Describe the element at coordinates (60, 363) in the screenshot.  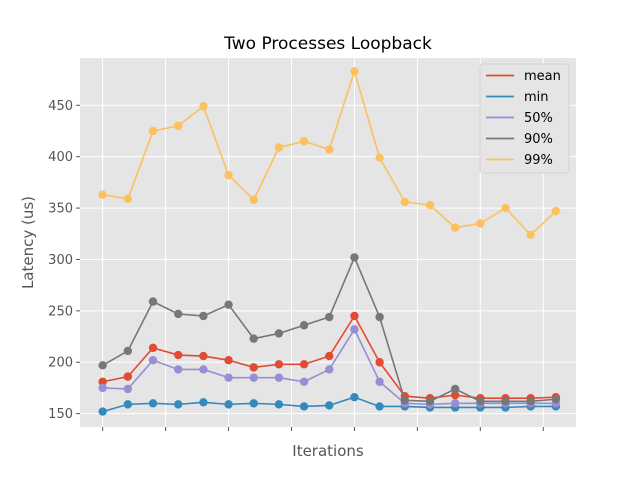
I see `y-tick-label: 200` at that location.